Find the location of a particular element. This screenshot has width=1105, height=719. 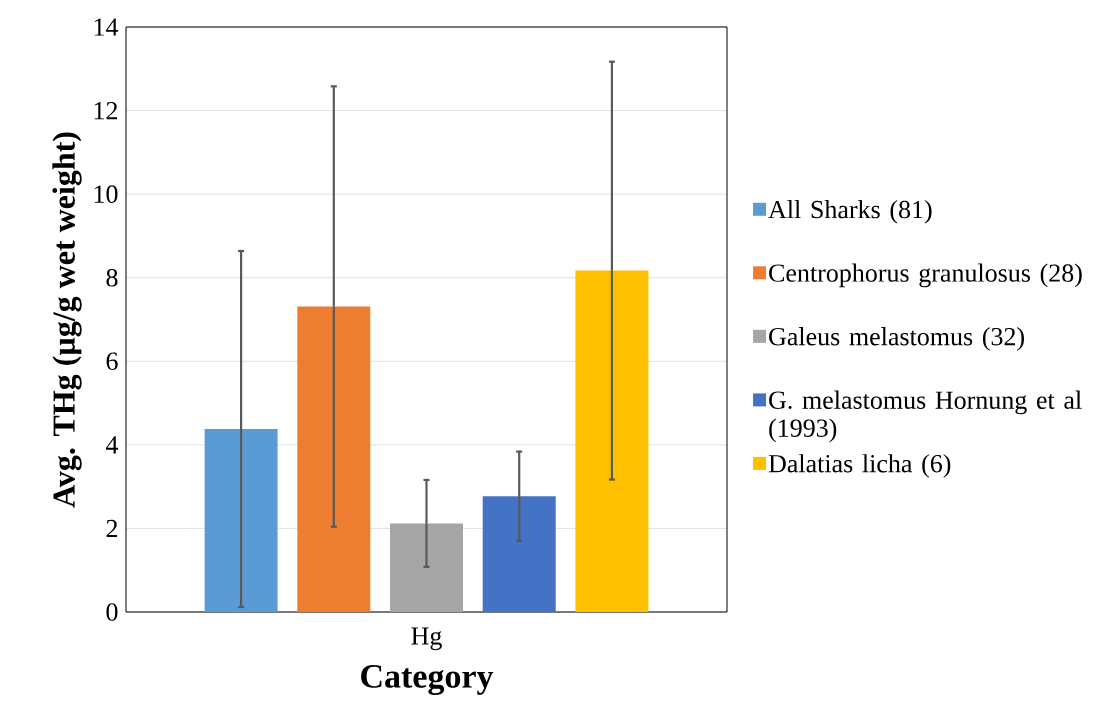

y-axis-title: Avg. THg (µg/g wet weight) is located at coordinates (67, 320).